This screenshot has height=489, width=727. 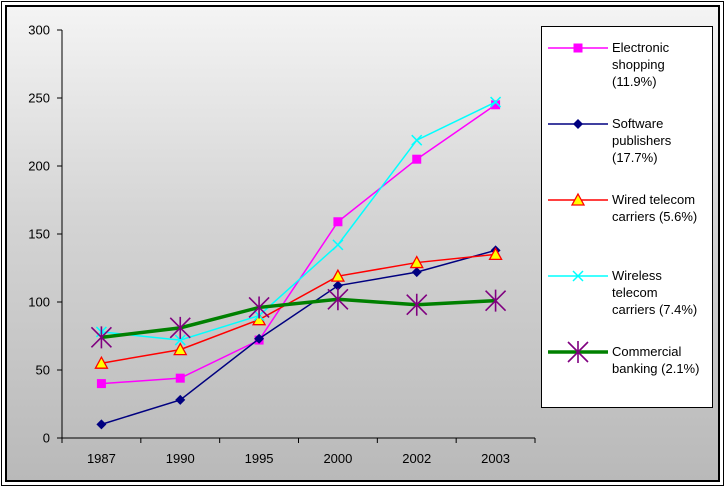 I want to click on legend-label: Wireless telecom carriers (7.4%), so click(x=655, y=292).